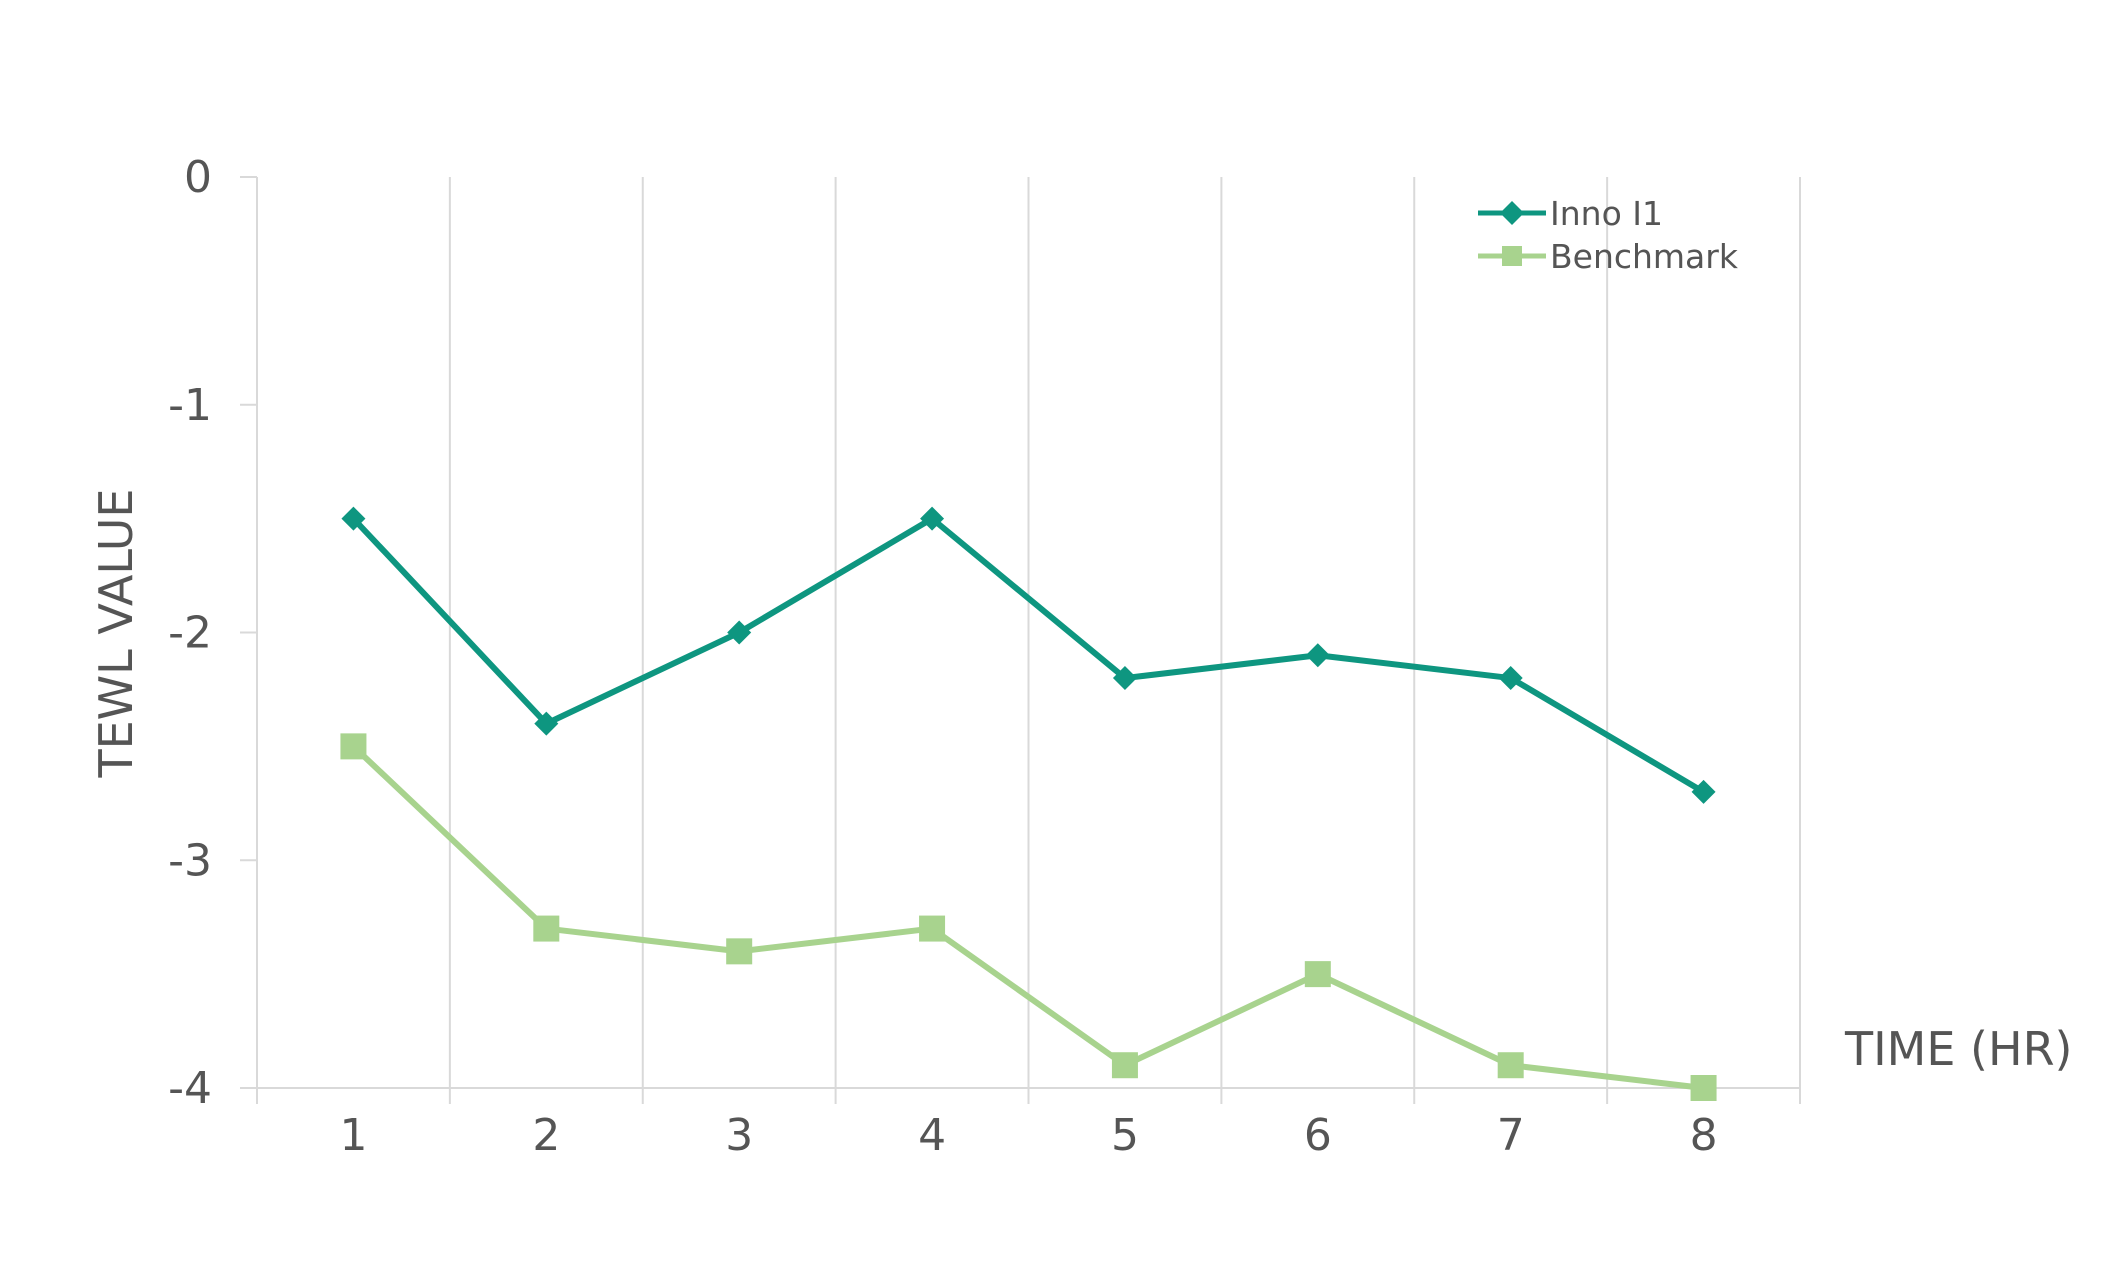  I want to click on y-tick-label: 0, so click(198, 177).